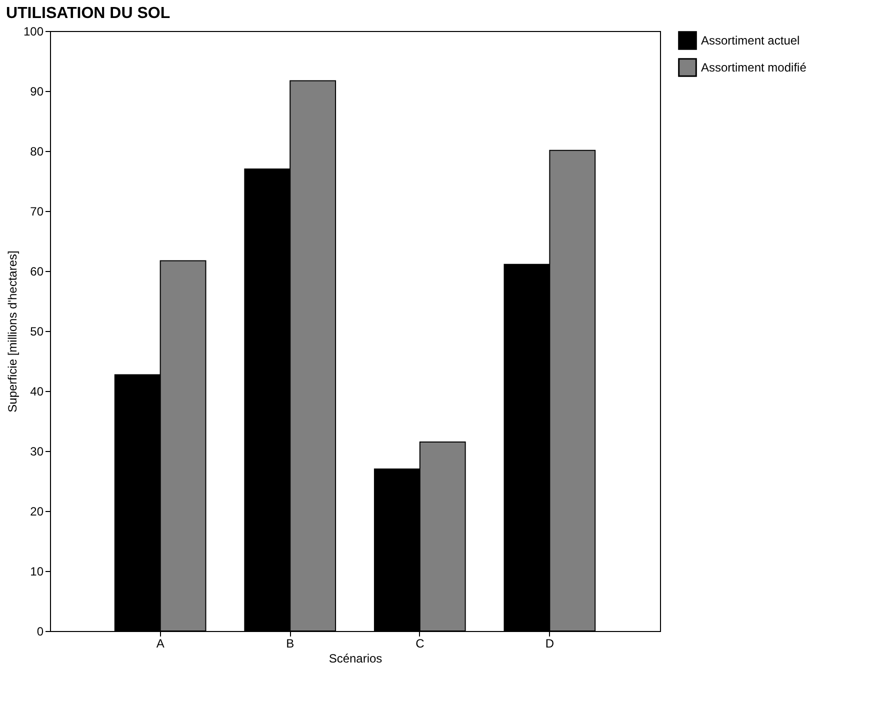 This screenshot has width=894, height=707. I want to click on x-axis-title: Scénarios, so click(355, 659).